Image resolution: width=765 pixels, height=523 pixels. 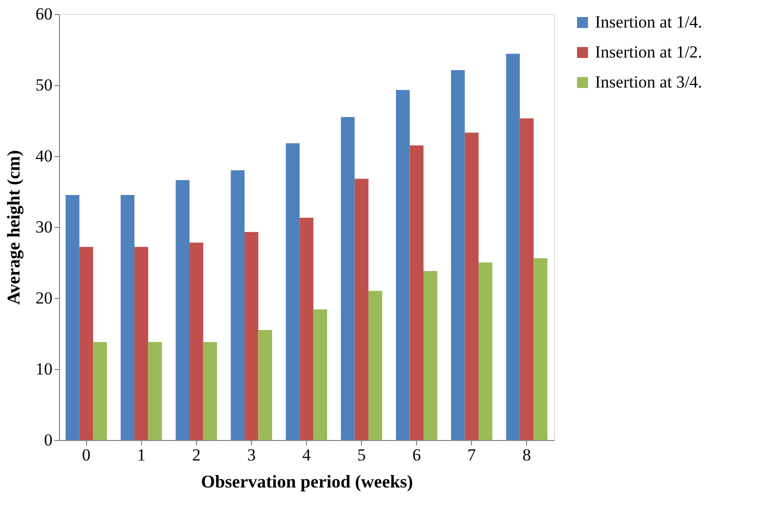 What do you see at coordinates (14, 227) in the screenshot?
I see `y-axis-title: Average height (cm)` at bounding box center [14, 227].